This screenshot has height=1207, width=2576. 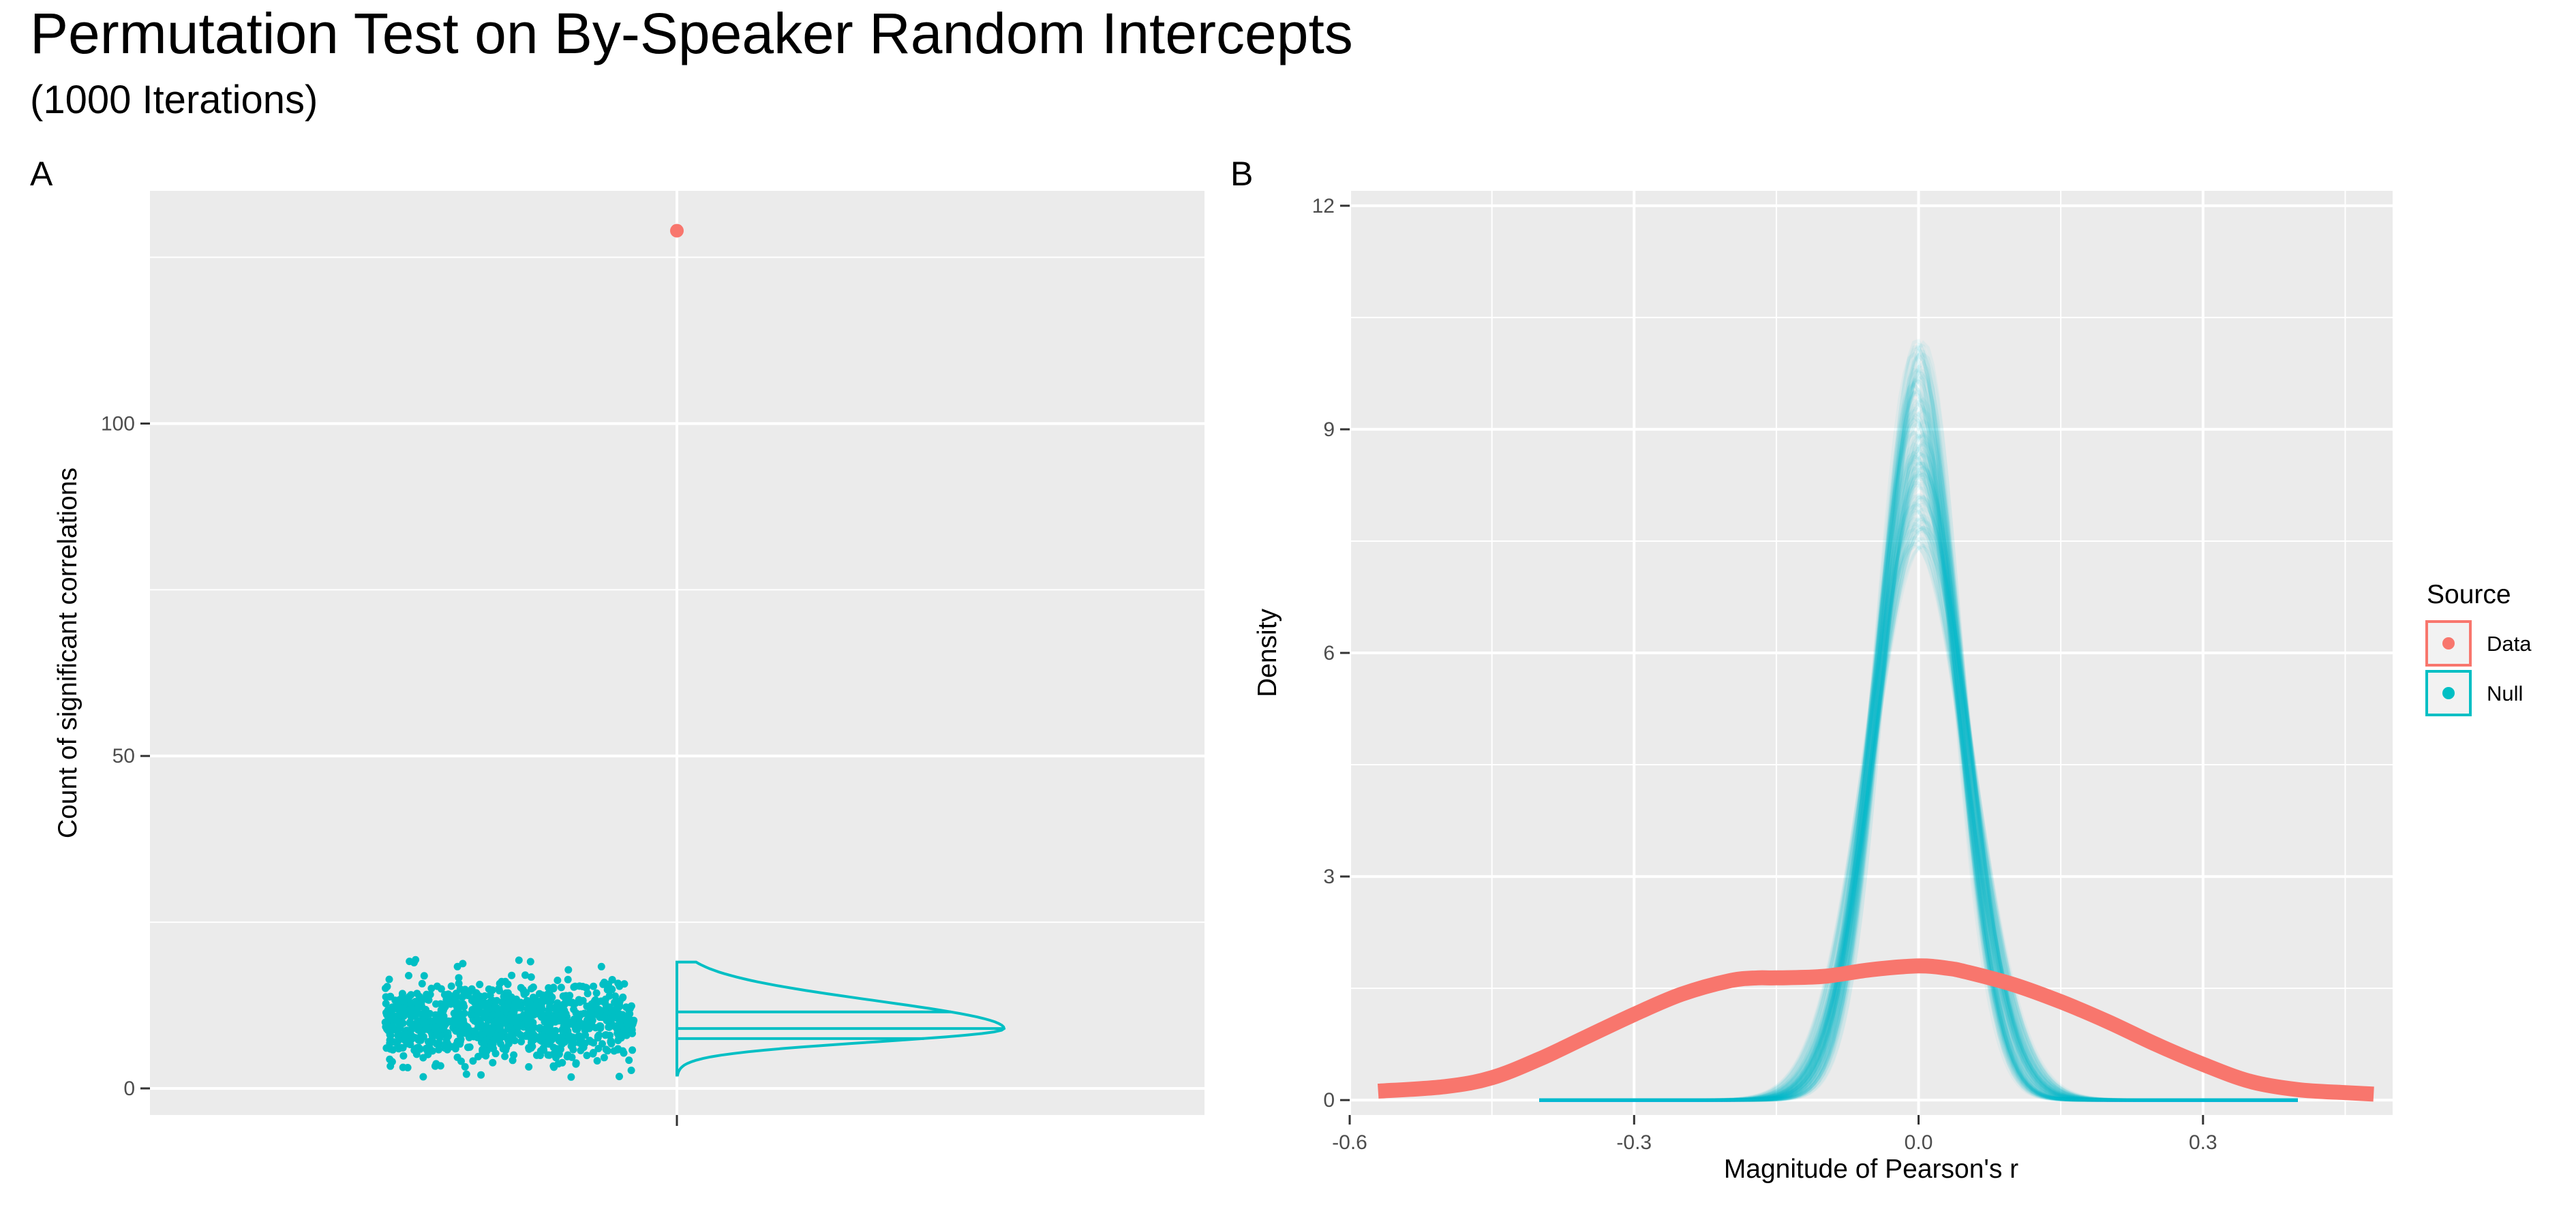 What do you see at coordinates (1323, 206) in the screenshot?
I see `panel-b-y-tick-label: 12` at bounding box center [1323, 206].